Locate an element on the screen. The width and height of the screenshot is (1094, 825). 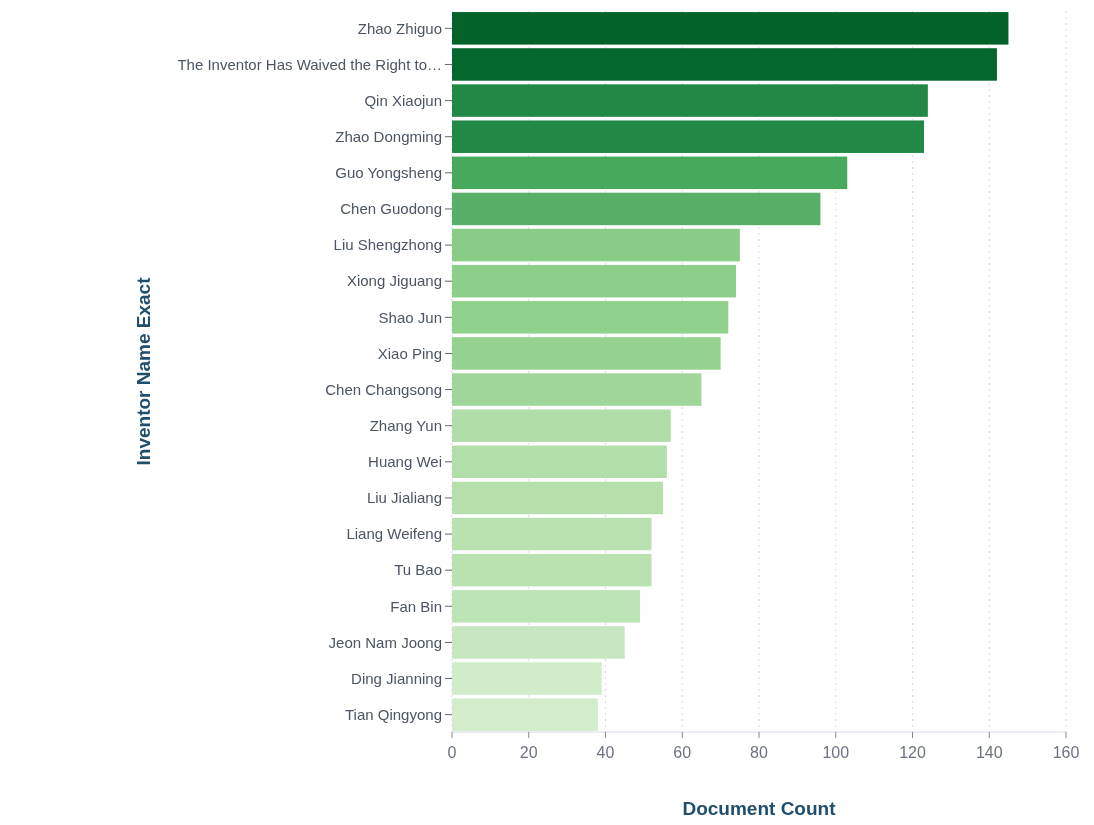
y-tick-label: Tu Bao is located at coordinates (418, 570).